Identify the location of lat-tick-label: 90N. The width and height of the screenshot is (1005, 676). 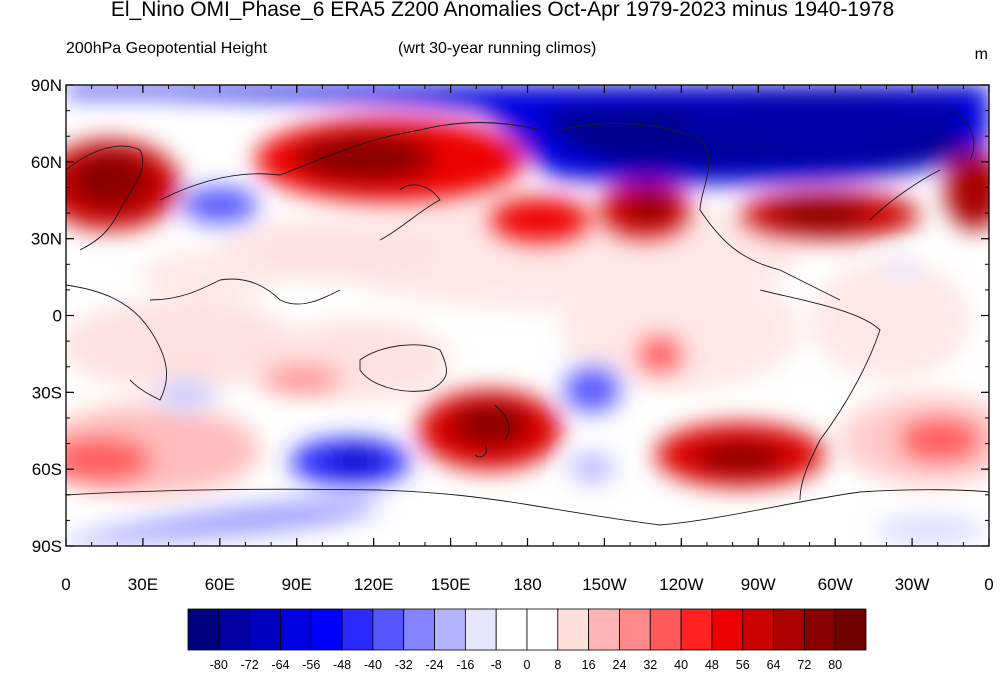
(46, 85).